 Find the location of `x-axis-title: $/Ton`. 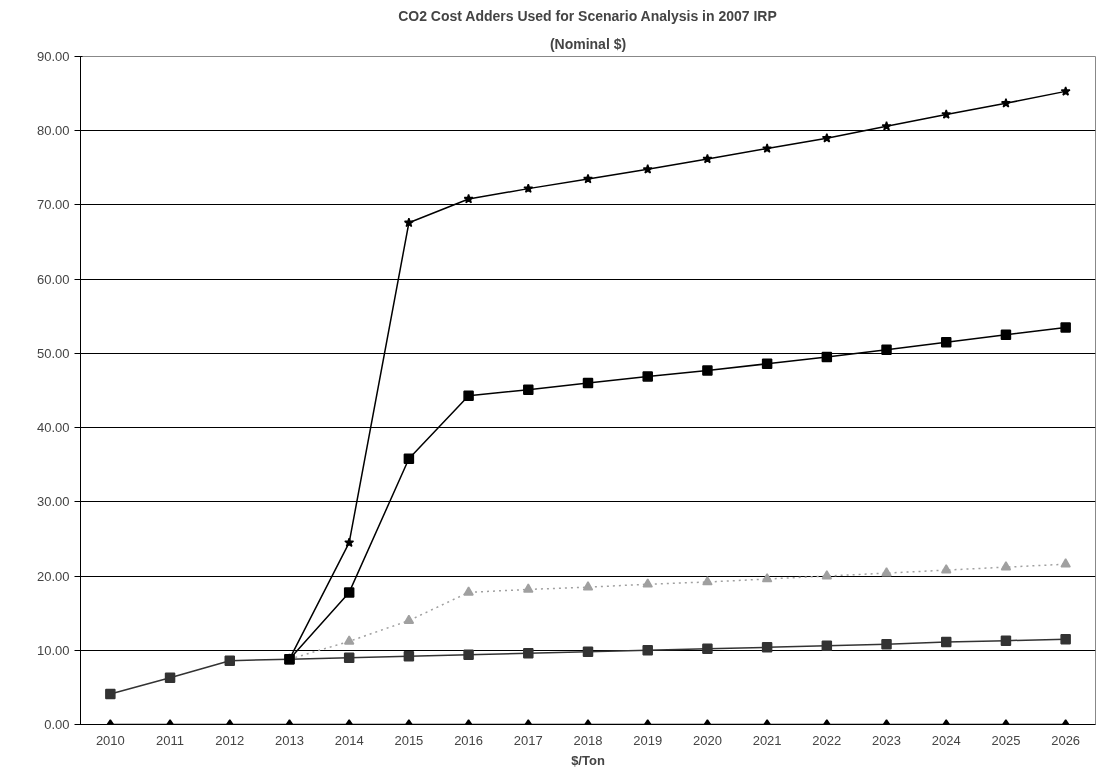

x-axis-title: $/Ton is located at coordinates (588, 760).